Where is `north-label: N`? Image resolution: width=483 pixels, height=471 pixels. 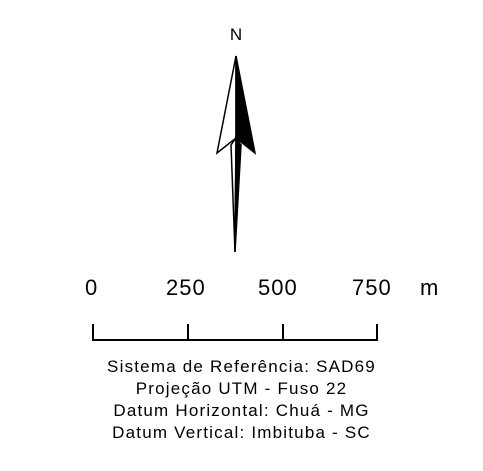 north-label: N is located at coordinates (236, 34).